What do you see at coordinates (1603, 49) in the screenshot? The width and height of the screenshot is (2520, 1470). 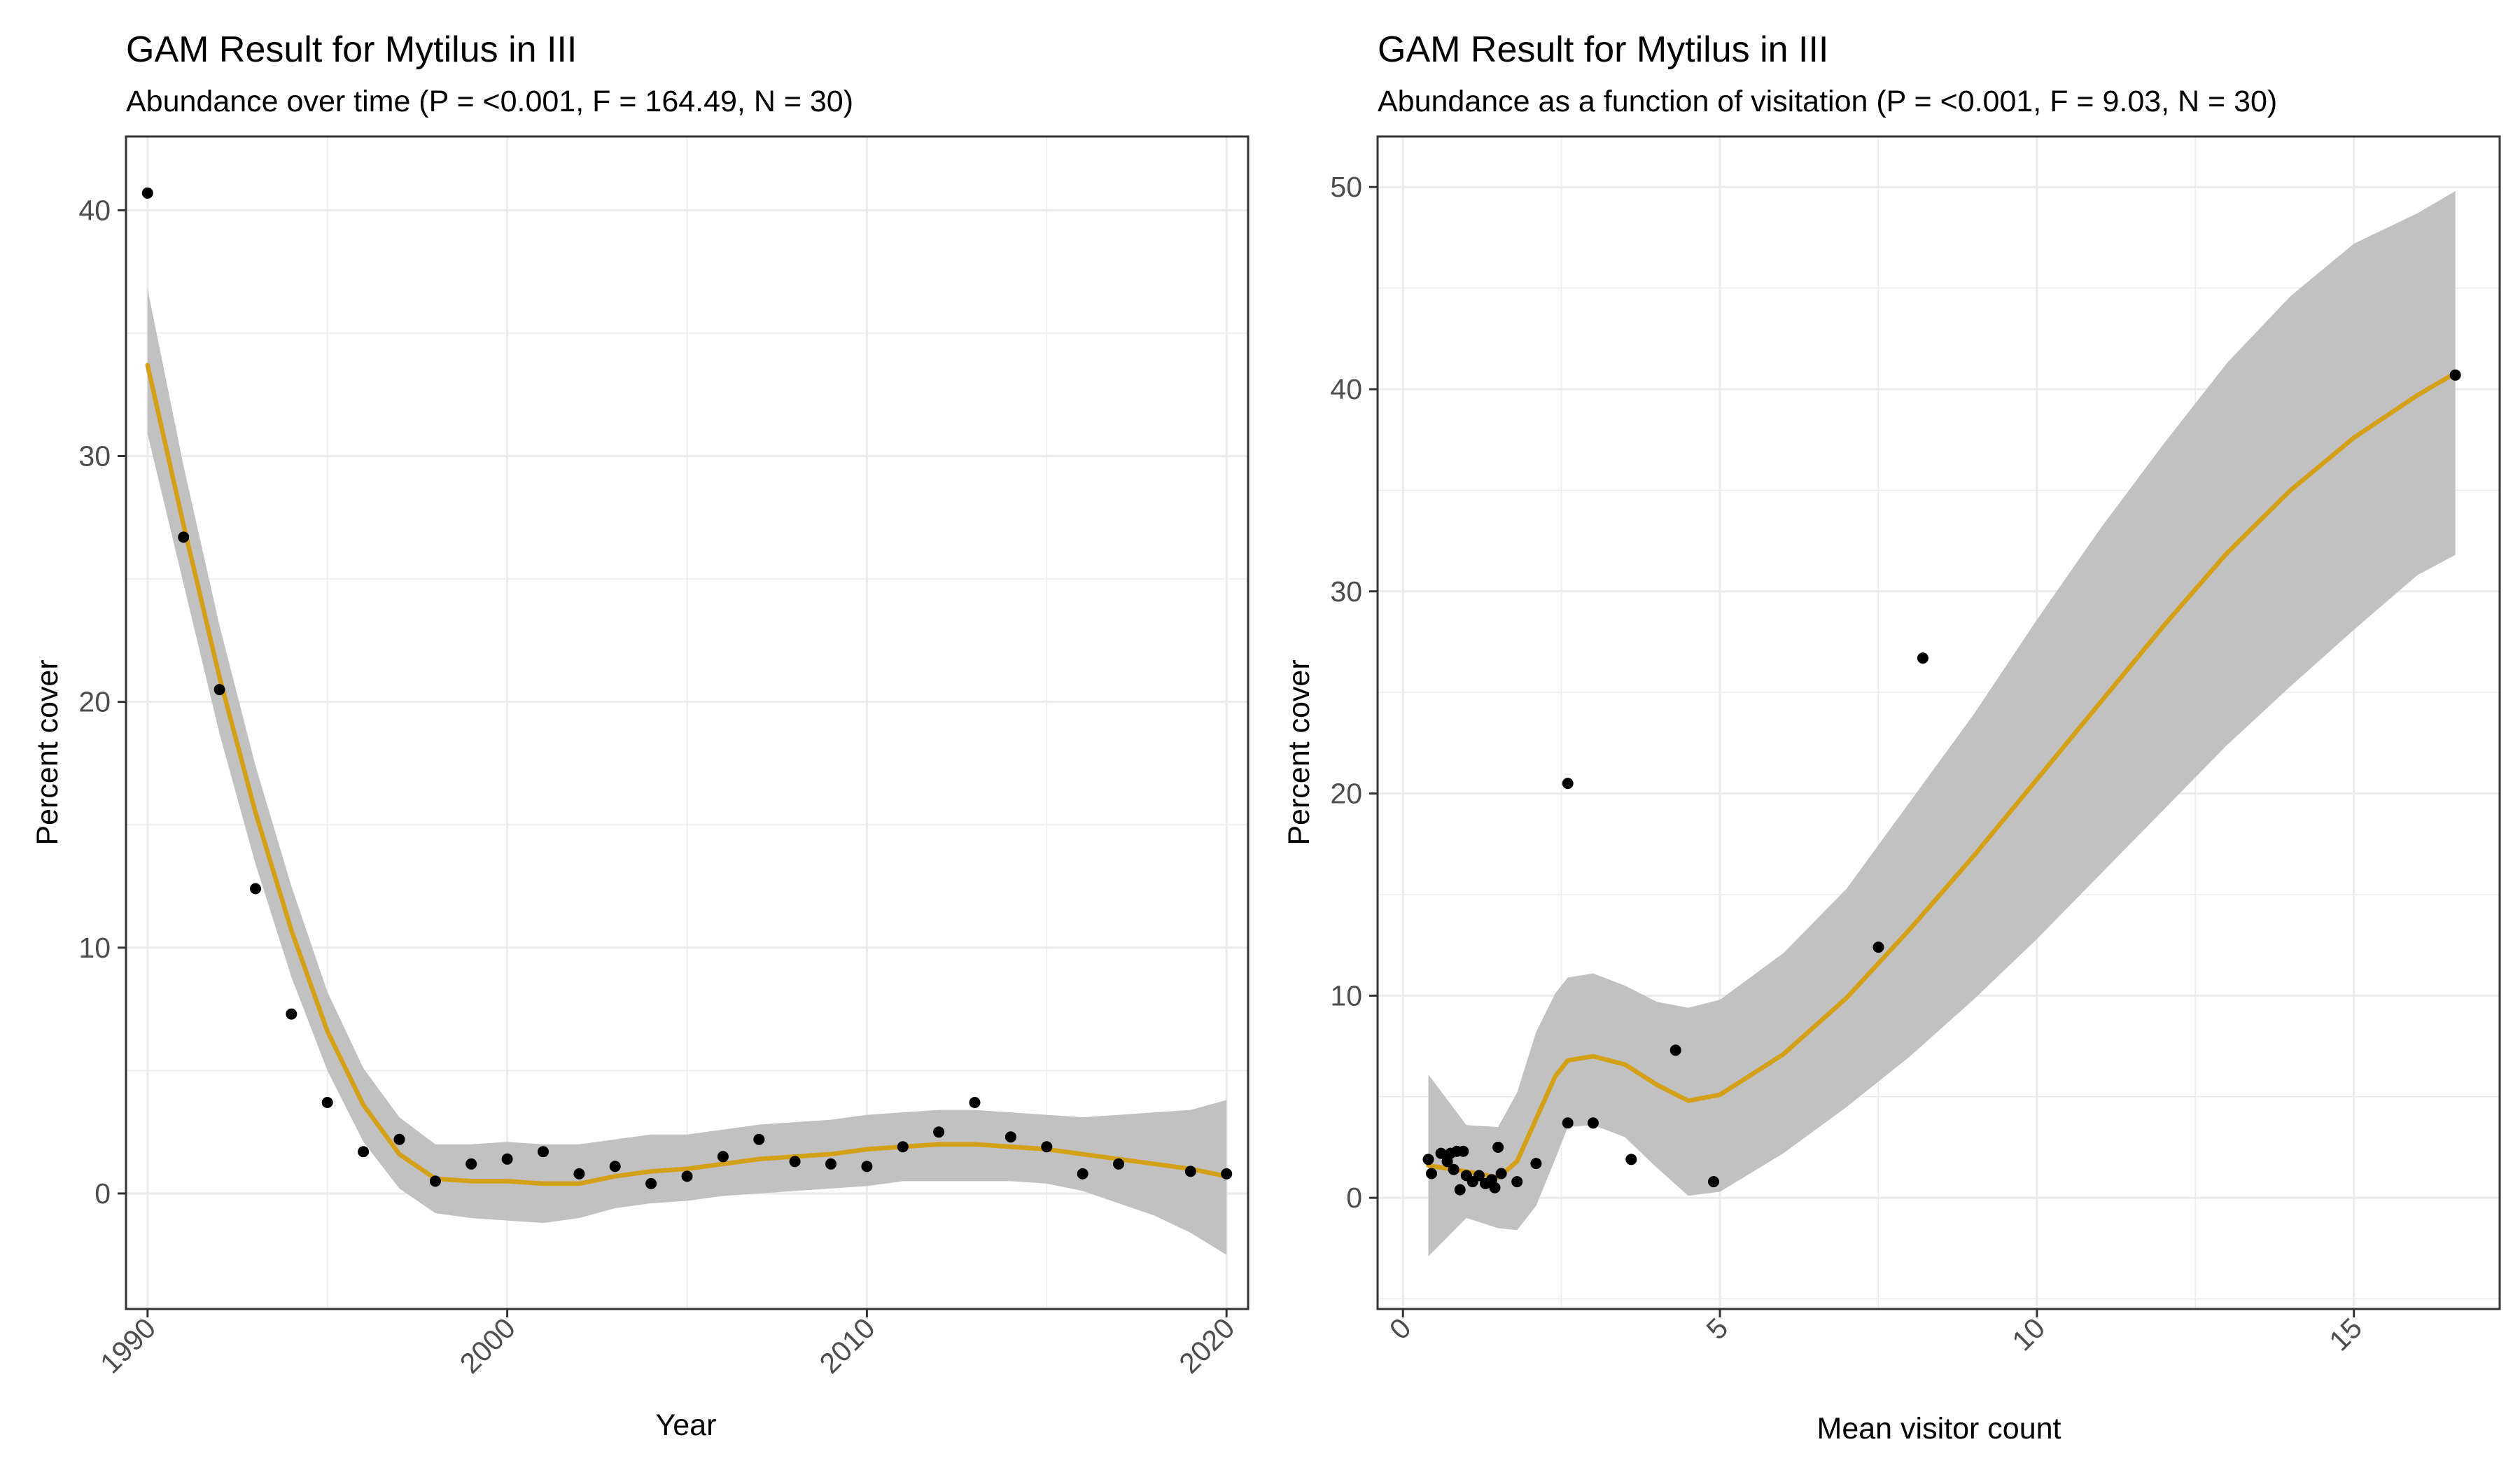 I see `right-chart-title: GAM Result for Mytilus in III` at bounding box center [1603, 49].